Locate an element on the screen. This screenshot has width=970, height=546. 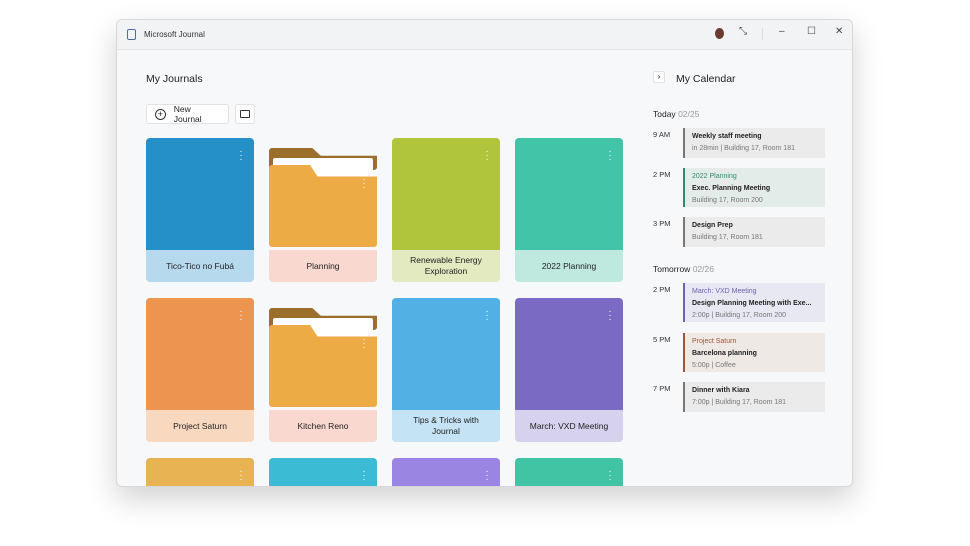
card-label: March: VXD Meeting is located at coordinates (569, 426).